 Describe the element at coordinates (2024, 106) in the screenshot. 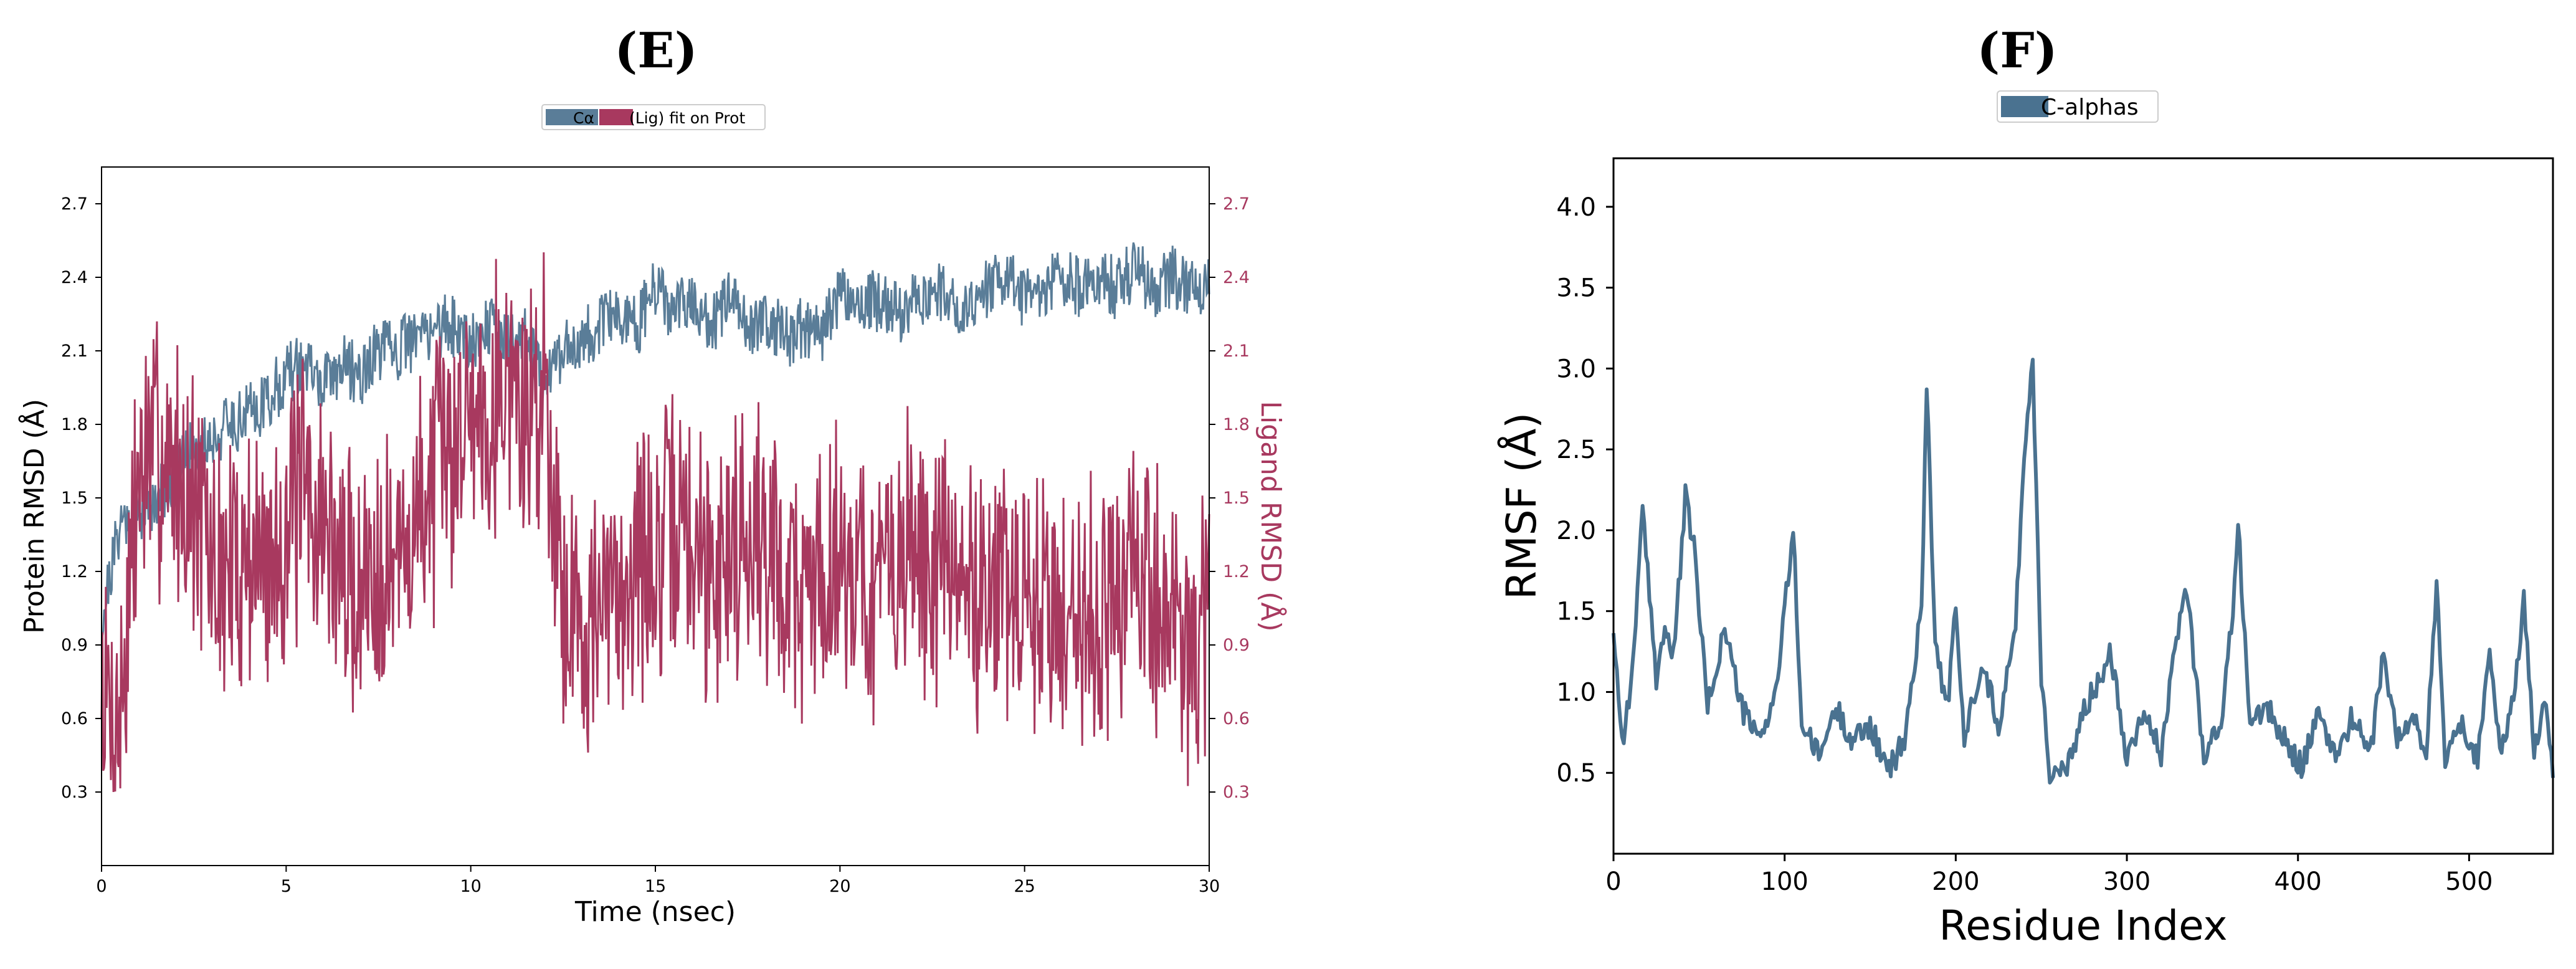

I see `legend-swatch-calphas` at that location.